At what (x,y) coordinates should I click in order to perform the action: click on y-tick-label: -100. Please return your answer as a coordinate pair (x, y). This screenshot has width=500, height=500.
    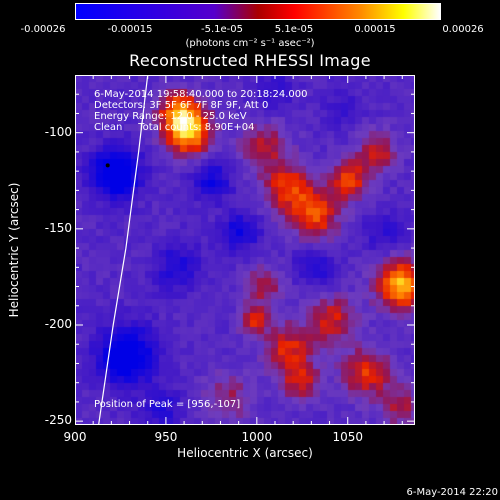
    Looking at the image, I should click on (58, 131).